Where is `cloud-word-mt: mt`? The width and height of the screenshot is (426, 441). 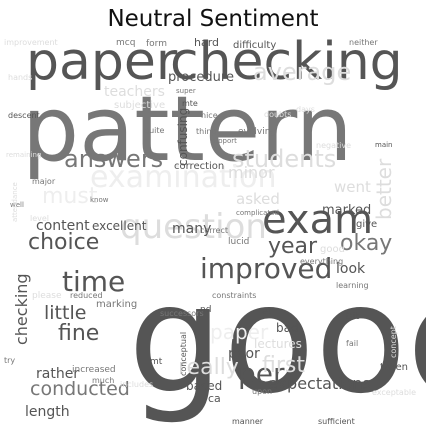
cloud-word-mt: mt is located at coordinates (156, 362).